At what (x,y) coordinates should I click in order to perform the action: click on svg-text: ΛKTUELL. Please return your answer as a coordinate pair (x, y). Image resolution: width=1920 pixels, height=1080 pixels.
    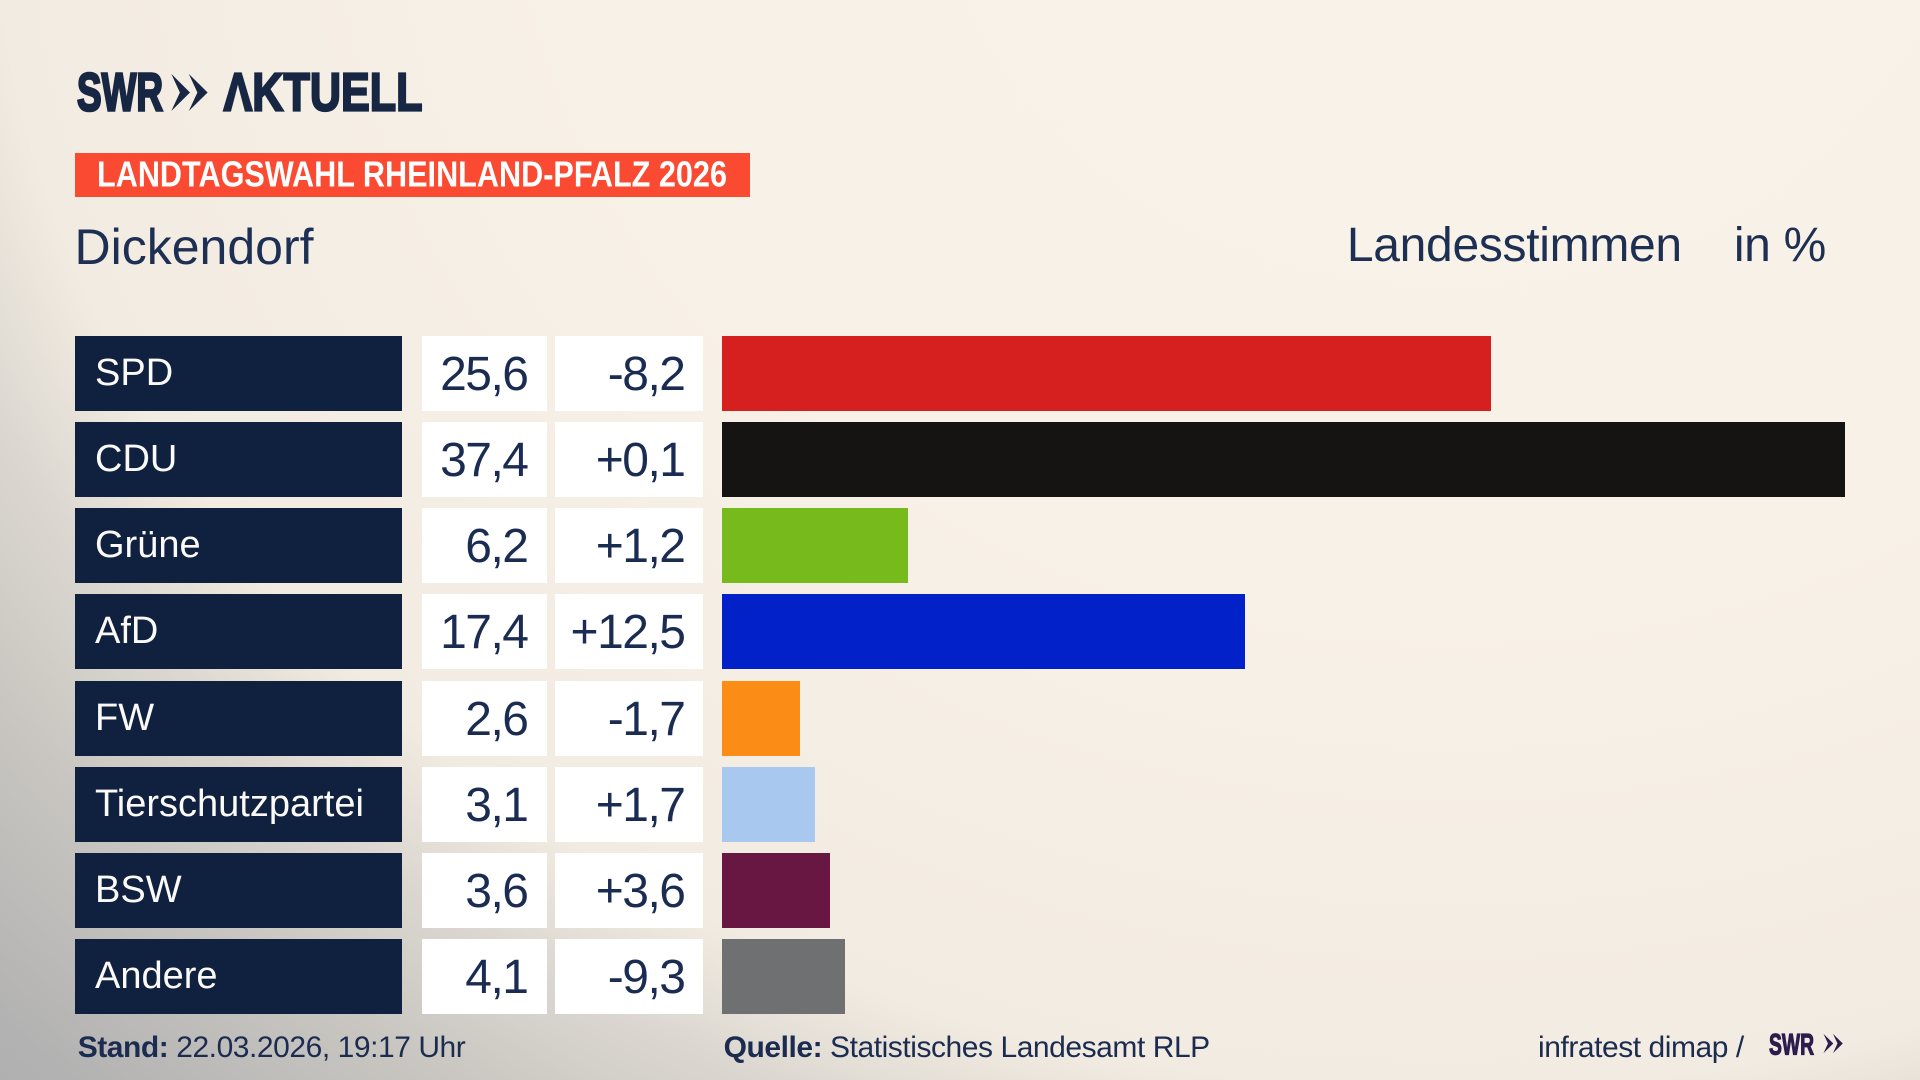
    Looking at the image, I should click on (323, 94).